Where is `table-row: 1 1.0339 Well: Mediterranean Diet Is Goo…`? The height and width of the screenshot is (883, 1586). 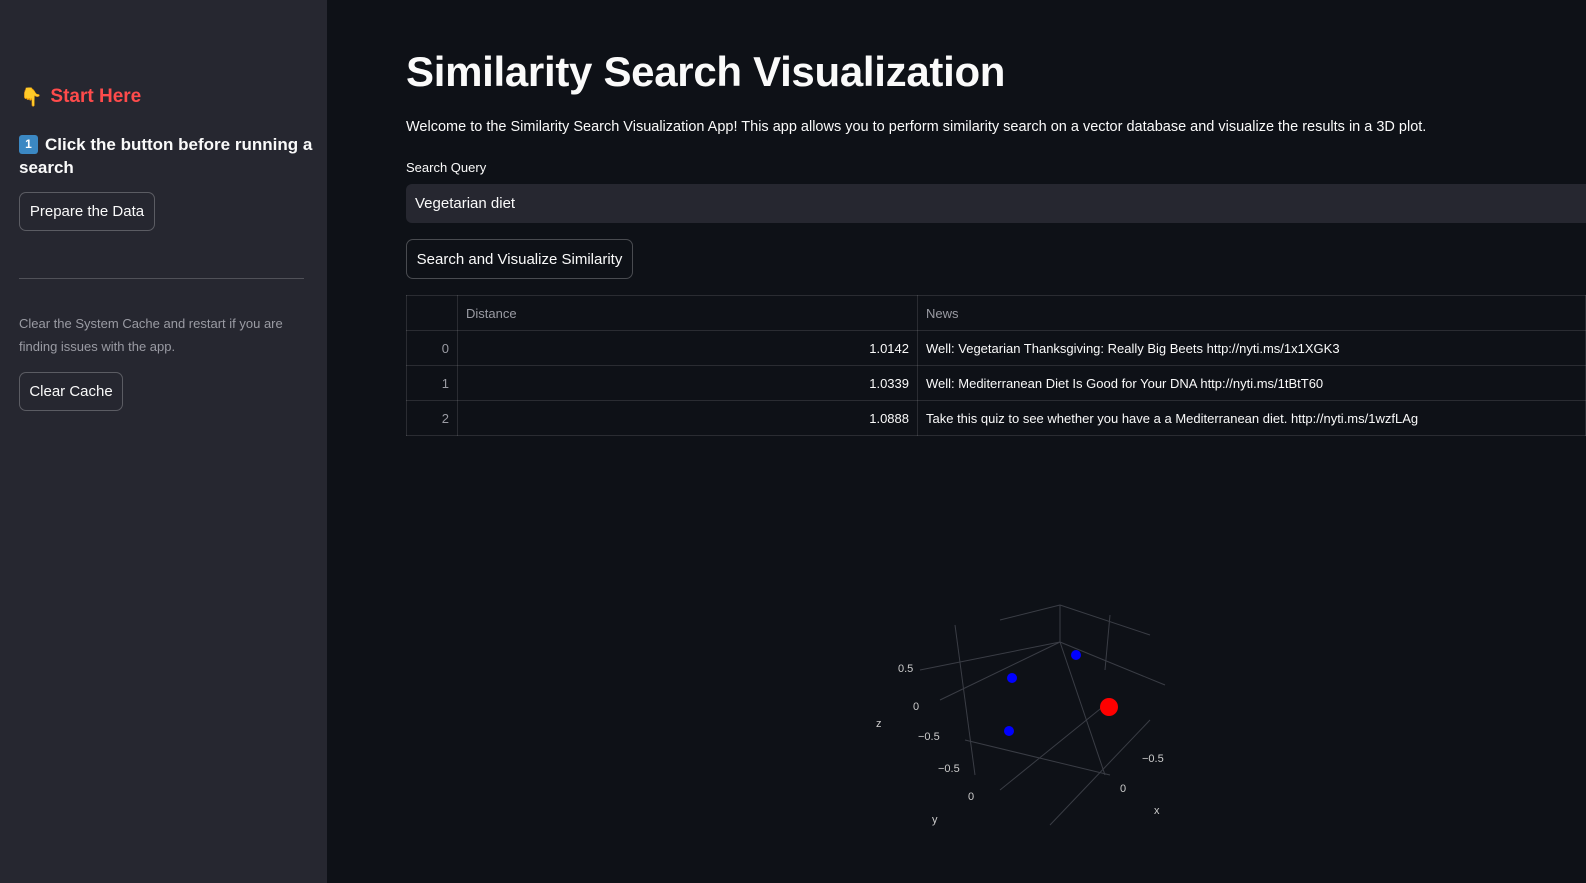
table-row: 1 1.0339 Well: Mediterranean Diet Is Goo… is located at coordinates (996, 383).